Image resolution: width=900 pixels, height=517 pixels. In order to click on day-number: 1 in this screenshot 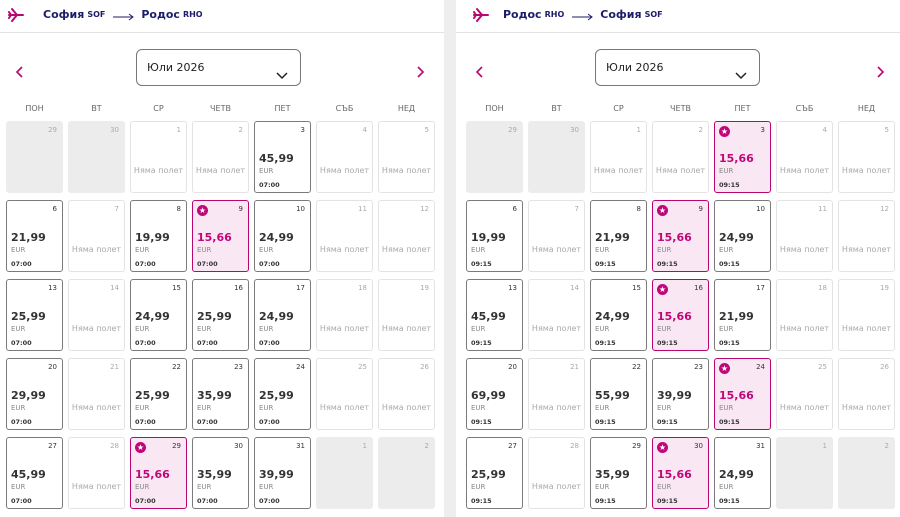, I will do `click(638, 130)`.